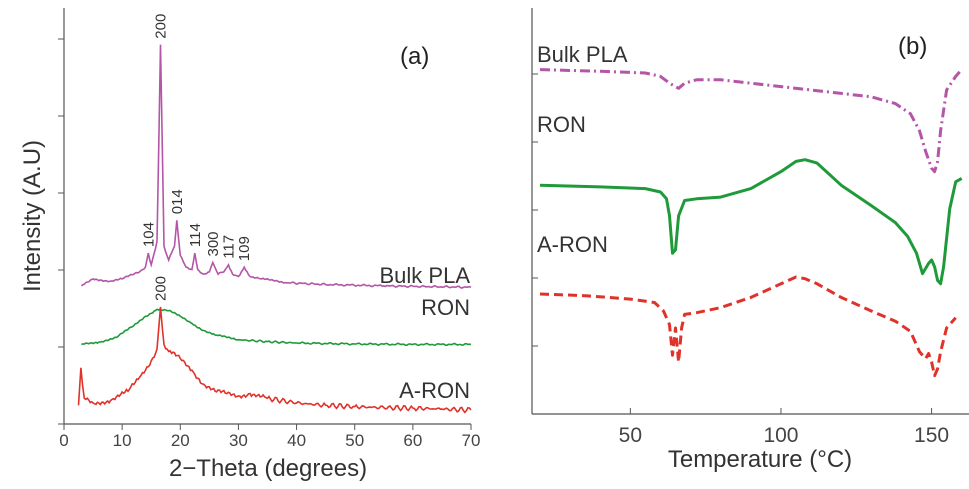 The width and height of the screenshot is (969, 489). I want to click on panel-a-x-axis-label: 2−Theta (degrees), so click(268, 468).